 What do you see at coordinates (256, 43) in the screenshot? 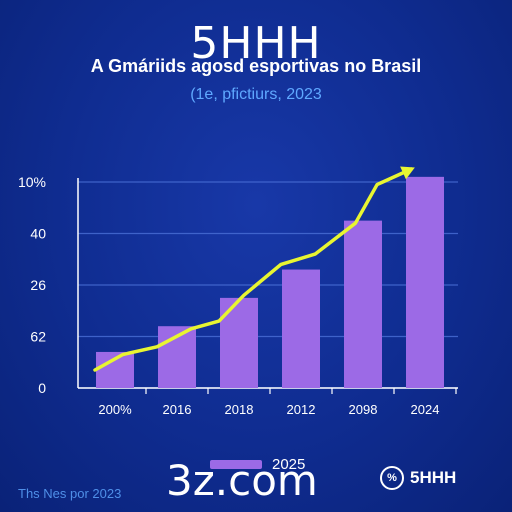
I see `watermark-top: 5HHH` at bounding box center [256, 43].